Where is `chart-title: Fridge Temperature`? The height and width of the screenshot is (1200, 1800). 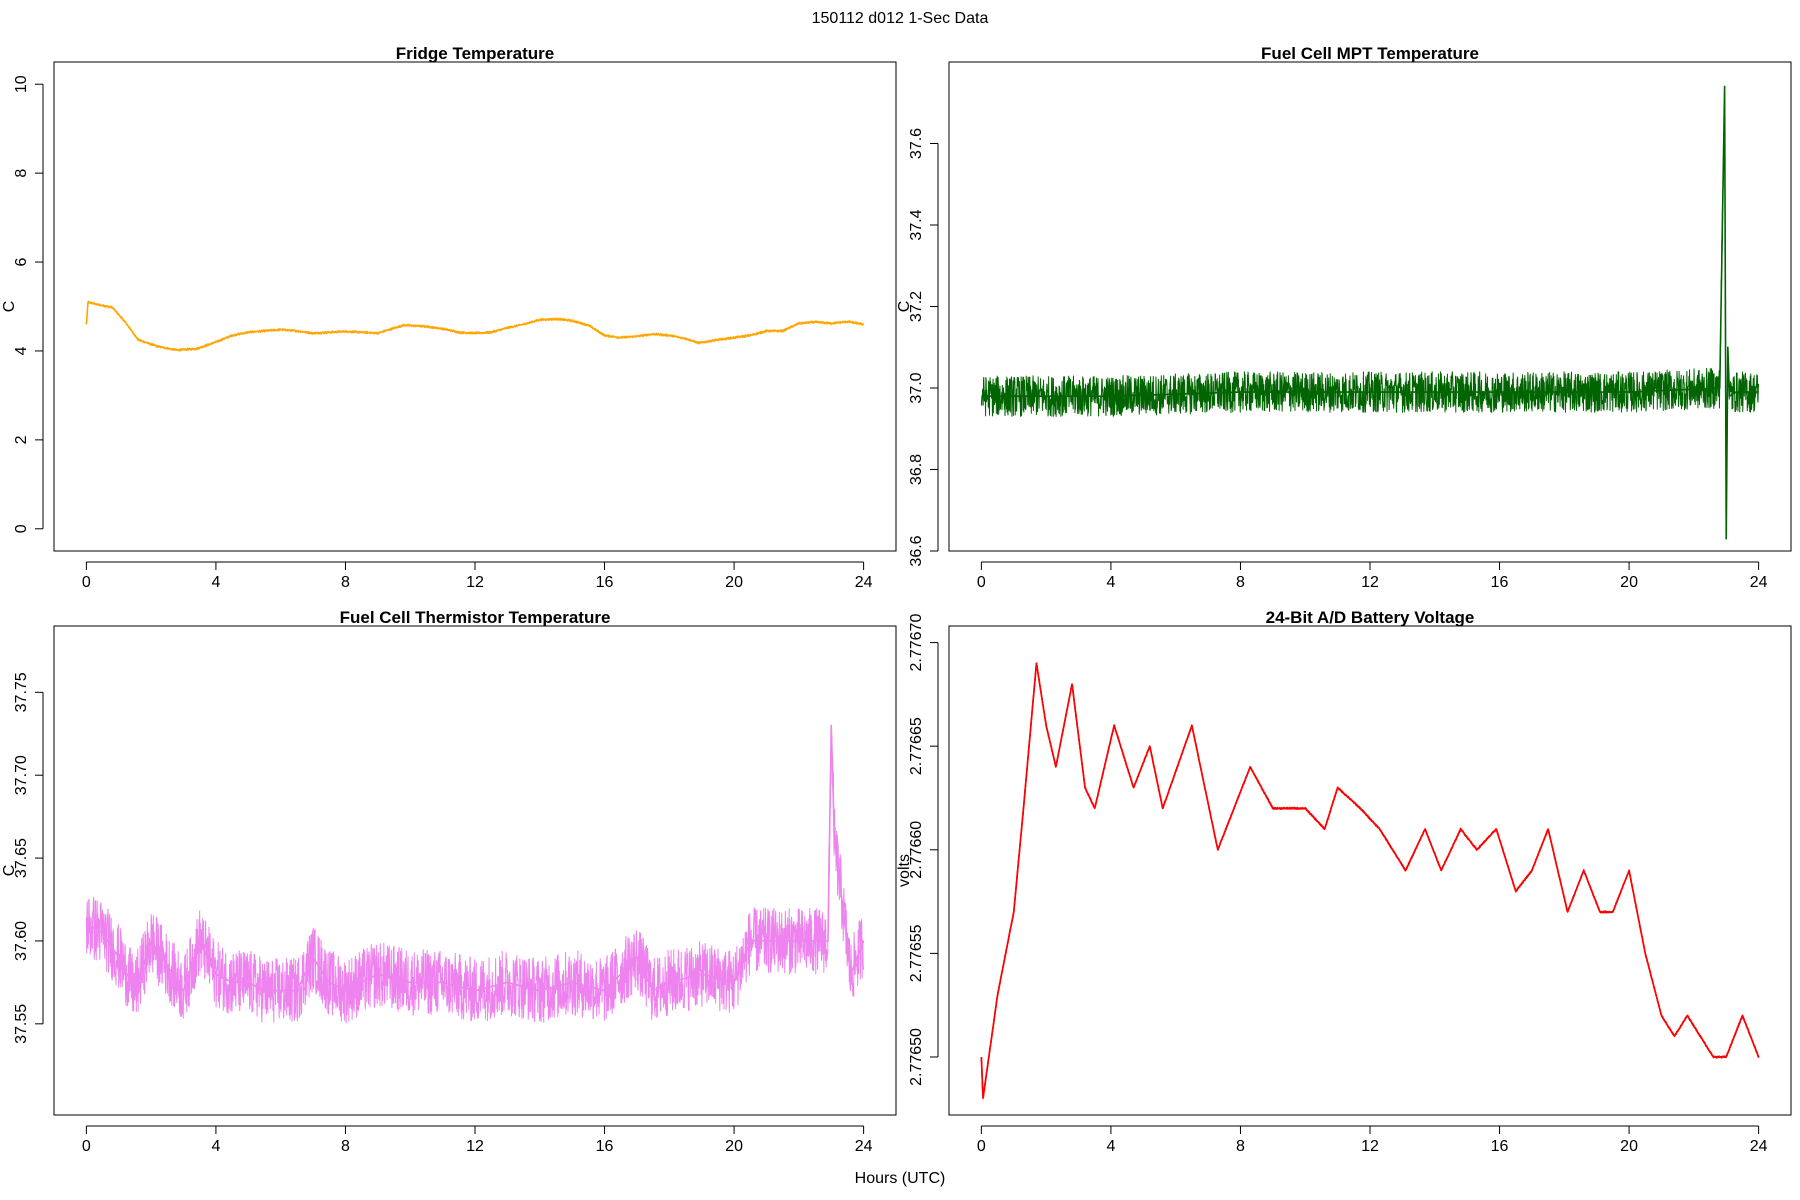 chart-title: Fridge Temperature is located at coordinates (475, 53).